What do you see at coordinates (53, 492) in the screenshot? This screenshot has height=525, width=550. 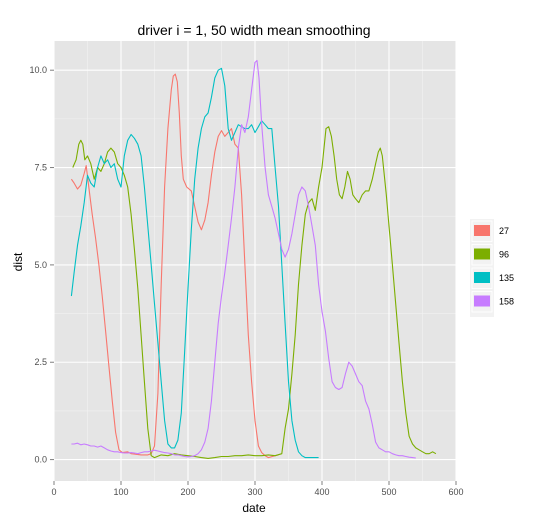 I see `x-tick-label: 0` at bounding box center [53, 492].